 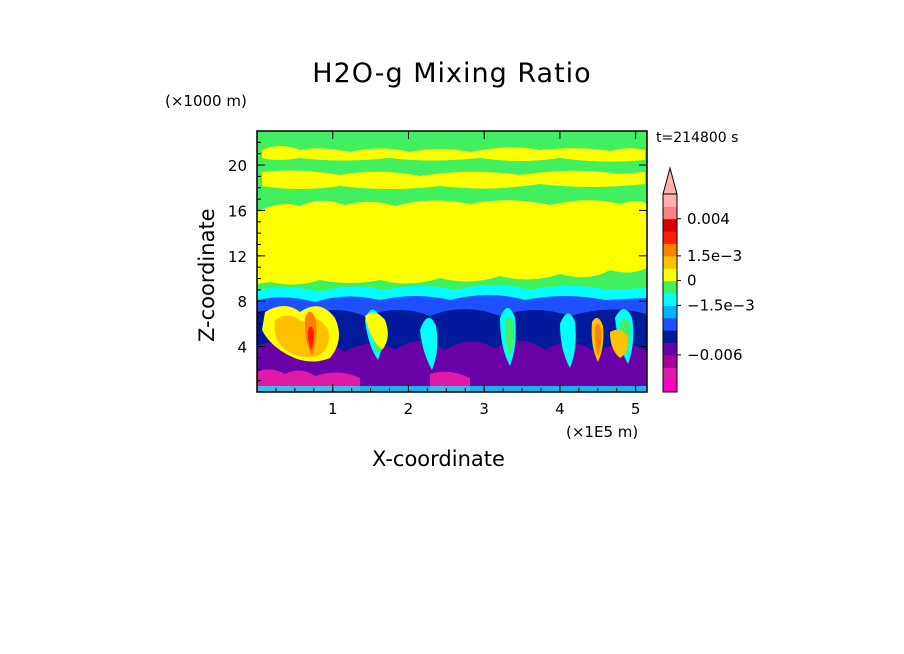 What do you see at coordinates (452, 242) in the screenshot?
I see `band-yellow-core` at bounding box center [452, 242].